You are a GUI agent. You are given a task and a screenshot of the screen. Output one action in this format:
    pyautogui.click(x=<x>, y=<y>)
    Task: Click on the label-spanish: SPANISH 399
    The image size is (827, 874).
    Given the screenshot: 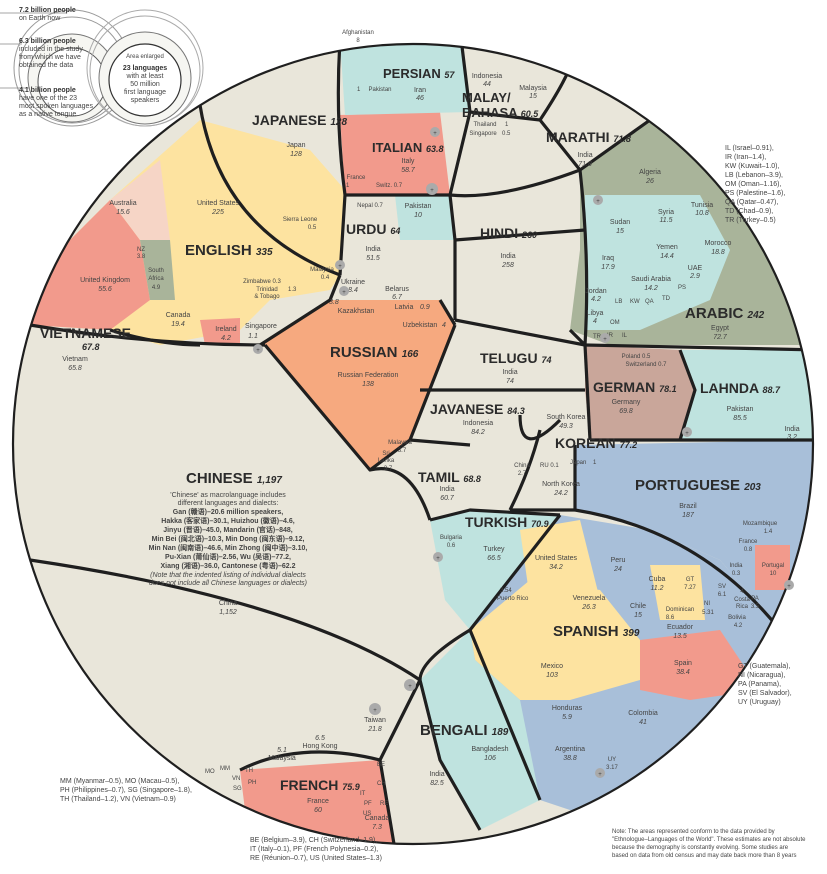 What is the action you would take?
    pyautogui.click(x=596, y=631)
    